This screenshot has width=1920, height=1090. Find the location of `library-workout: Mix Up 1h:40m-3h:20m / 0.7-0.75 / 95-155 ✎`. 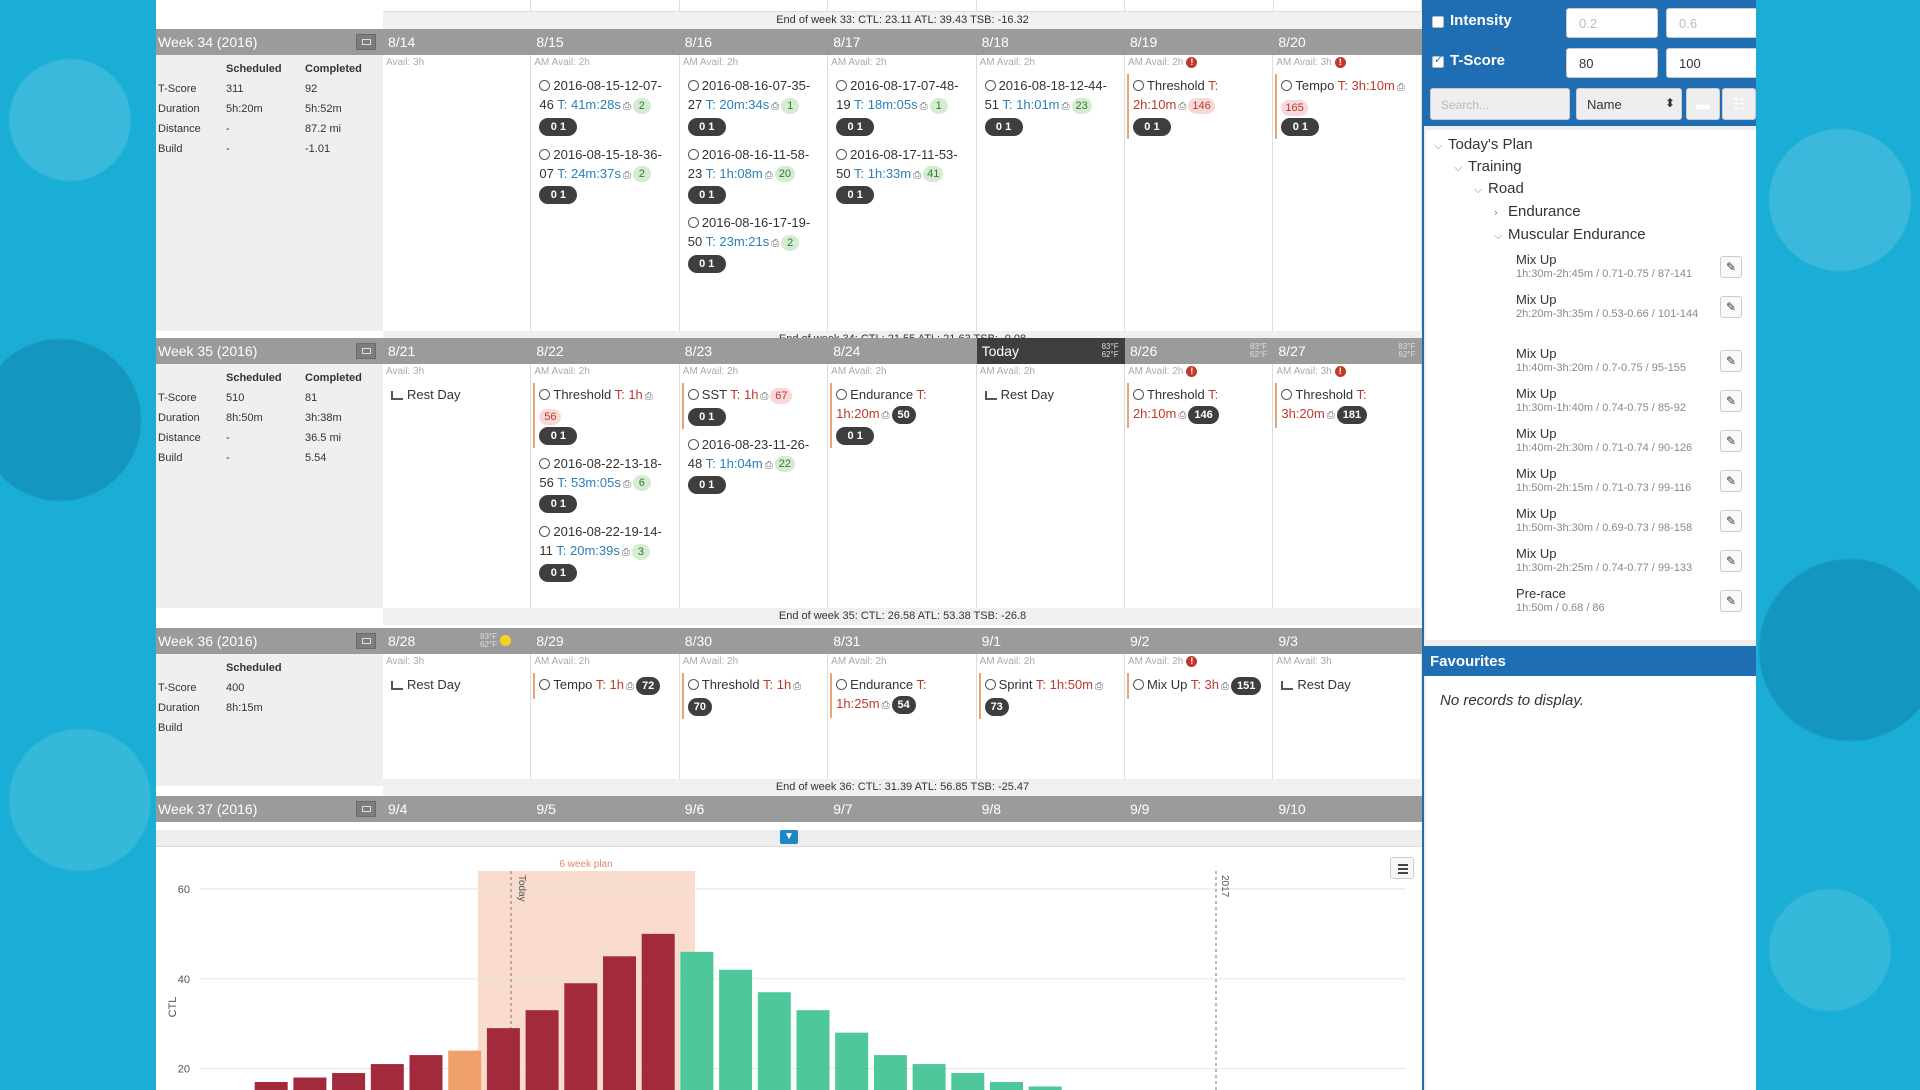

library-workout: Mix Up 1h:40m-3h:20m / 0.7-0.75 / 95-155 ✎ is located at coordinates (1631, 360).